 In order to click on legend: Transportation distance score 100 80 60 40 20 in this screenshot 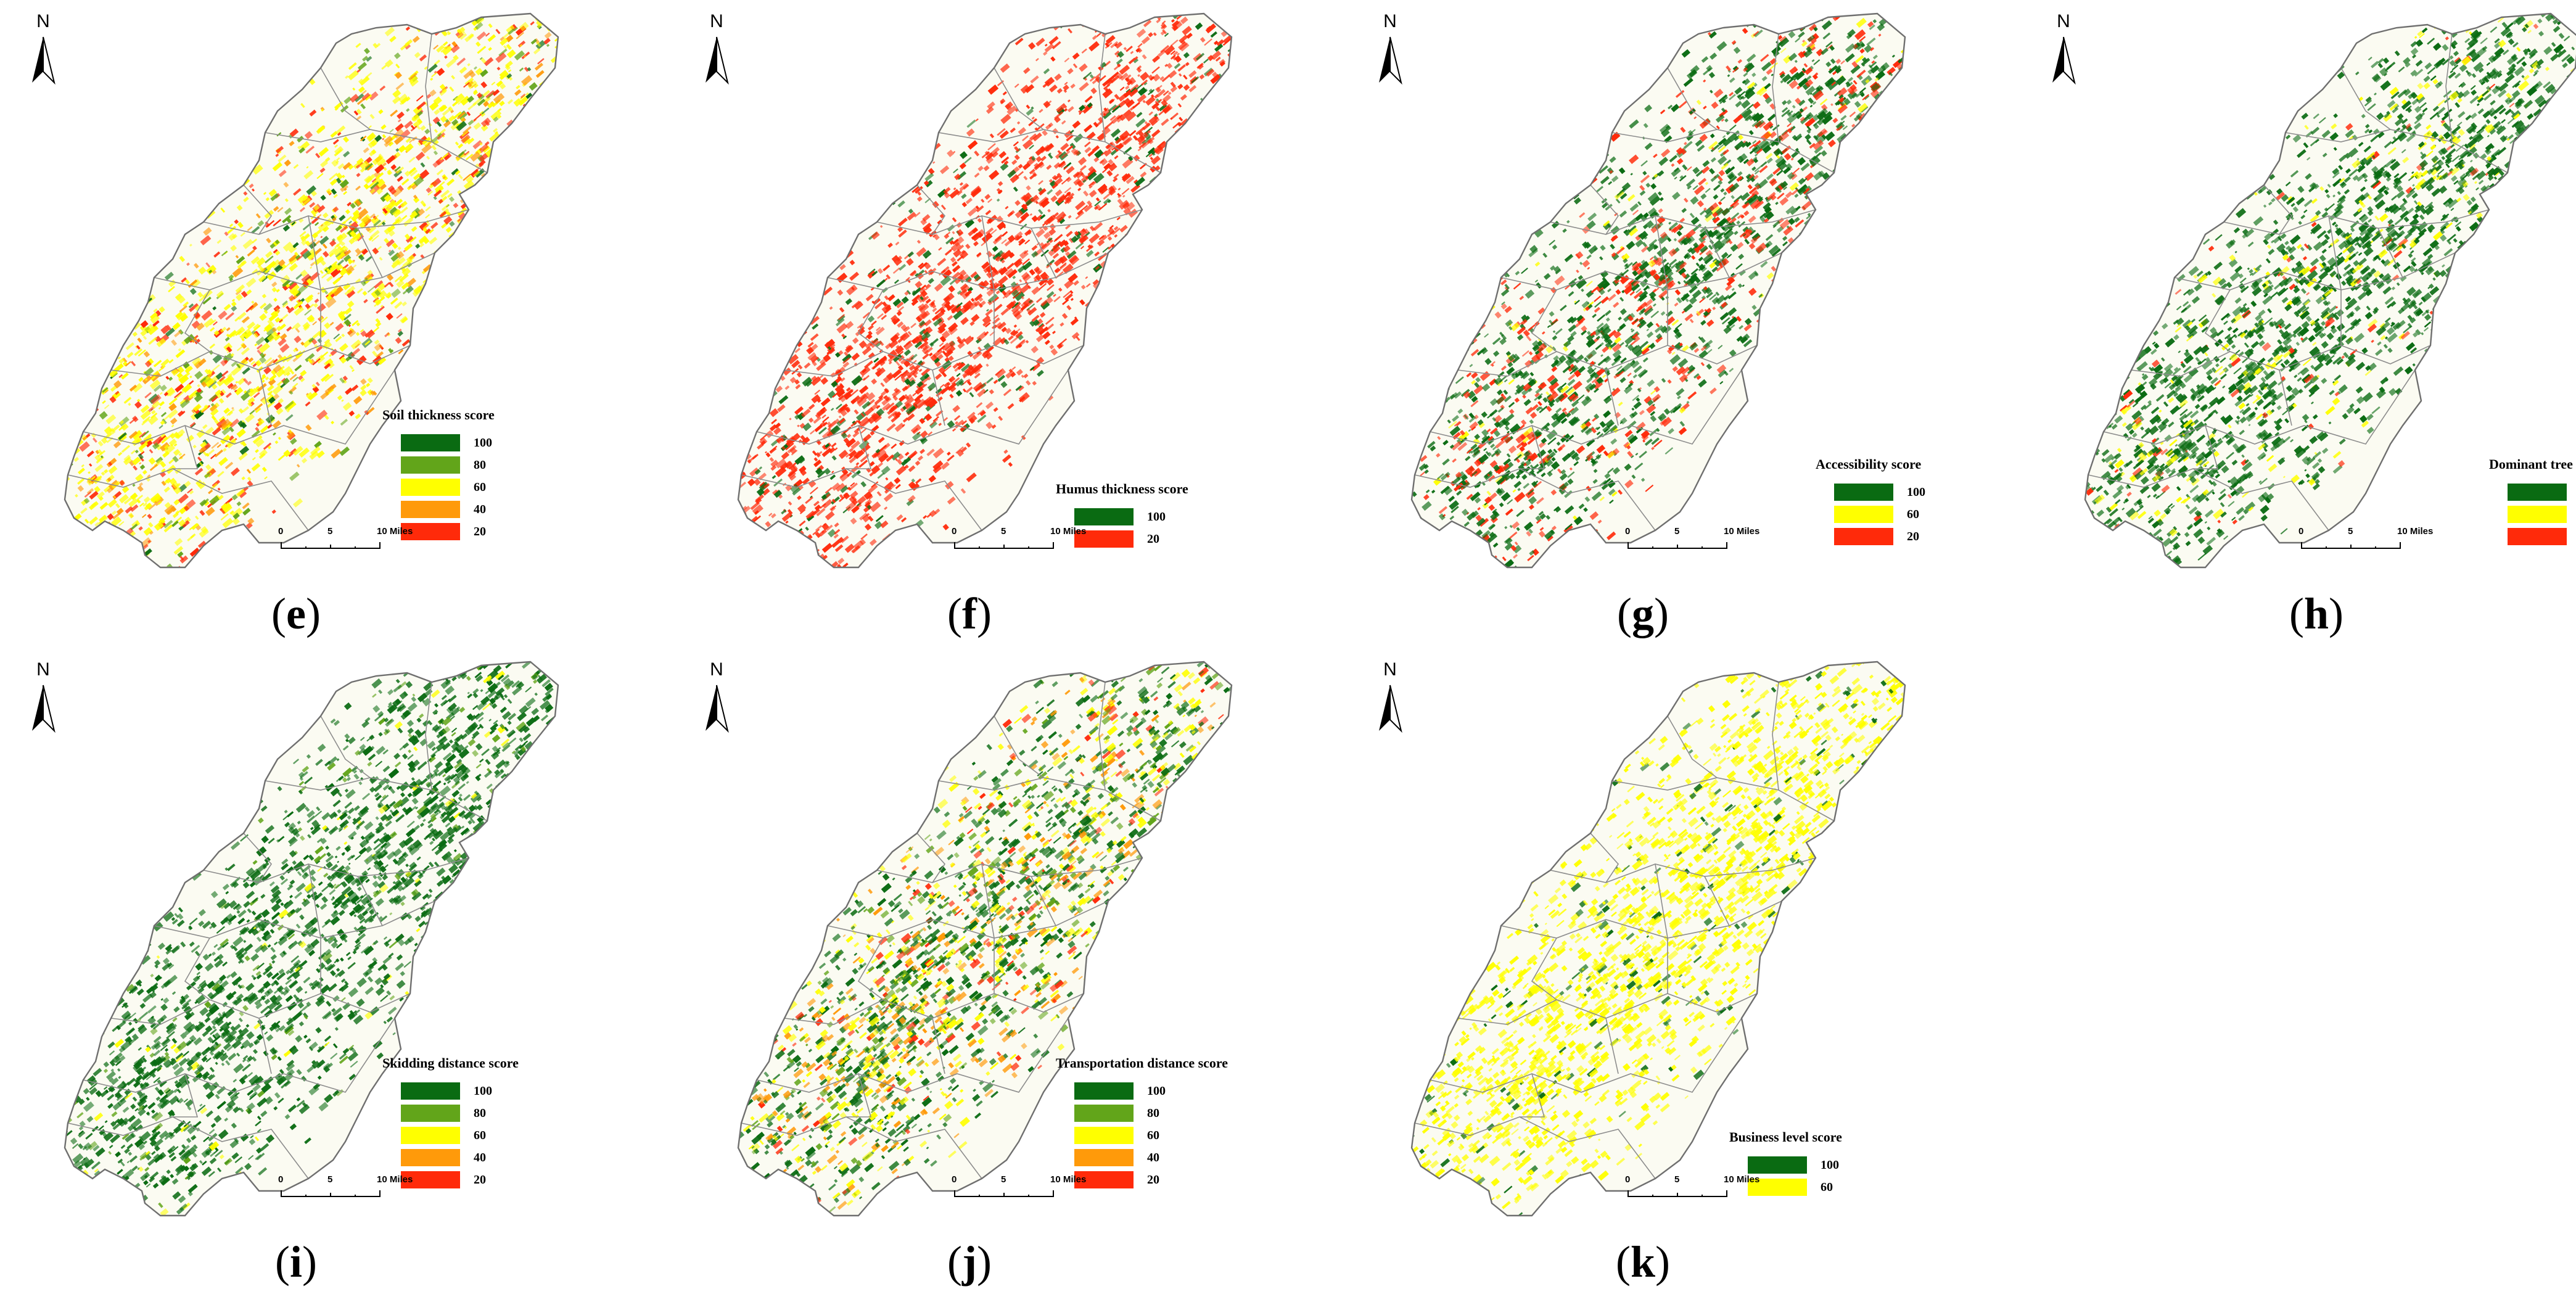, I will do `click(1142, 1123)`.